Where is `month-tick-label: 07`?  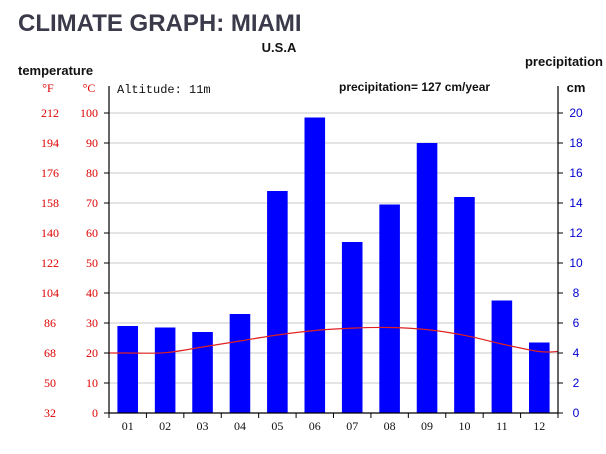 month-tick-label: 07 is located at coordinates (352, 426).